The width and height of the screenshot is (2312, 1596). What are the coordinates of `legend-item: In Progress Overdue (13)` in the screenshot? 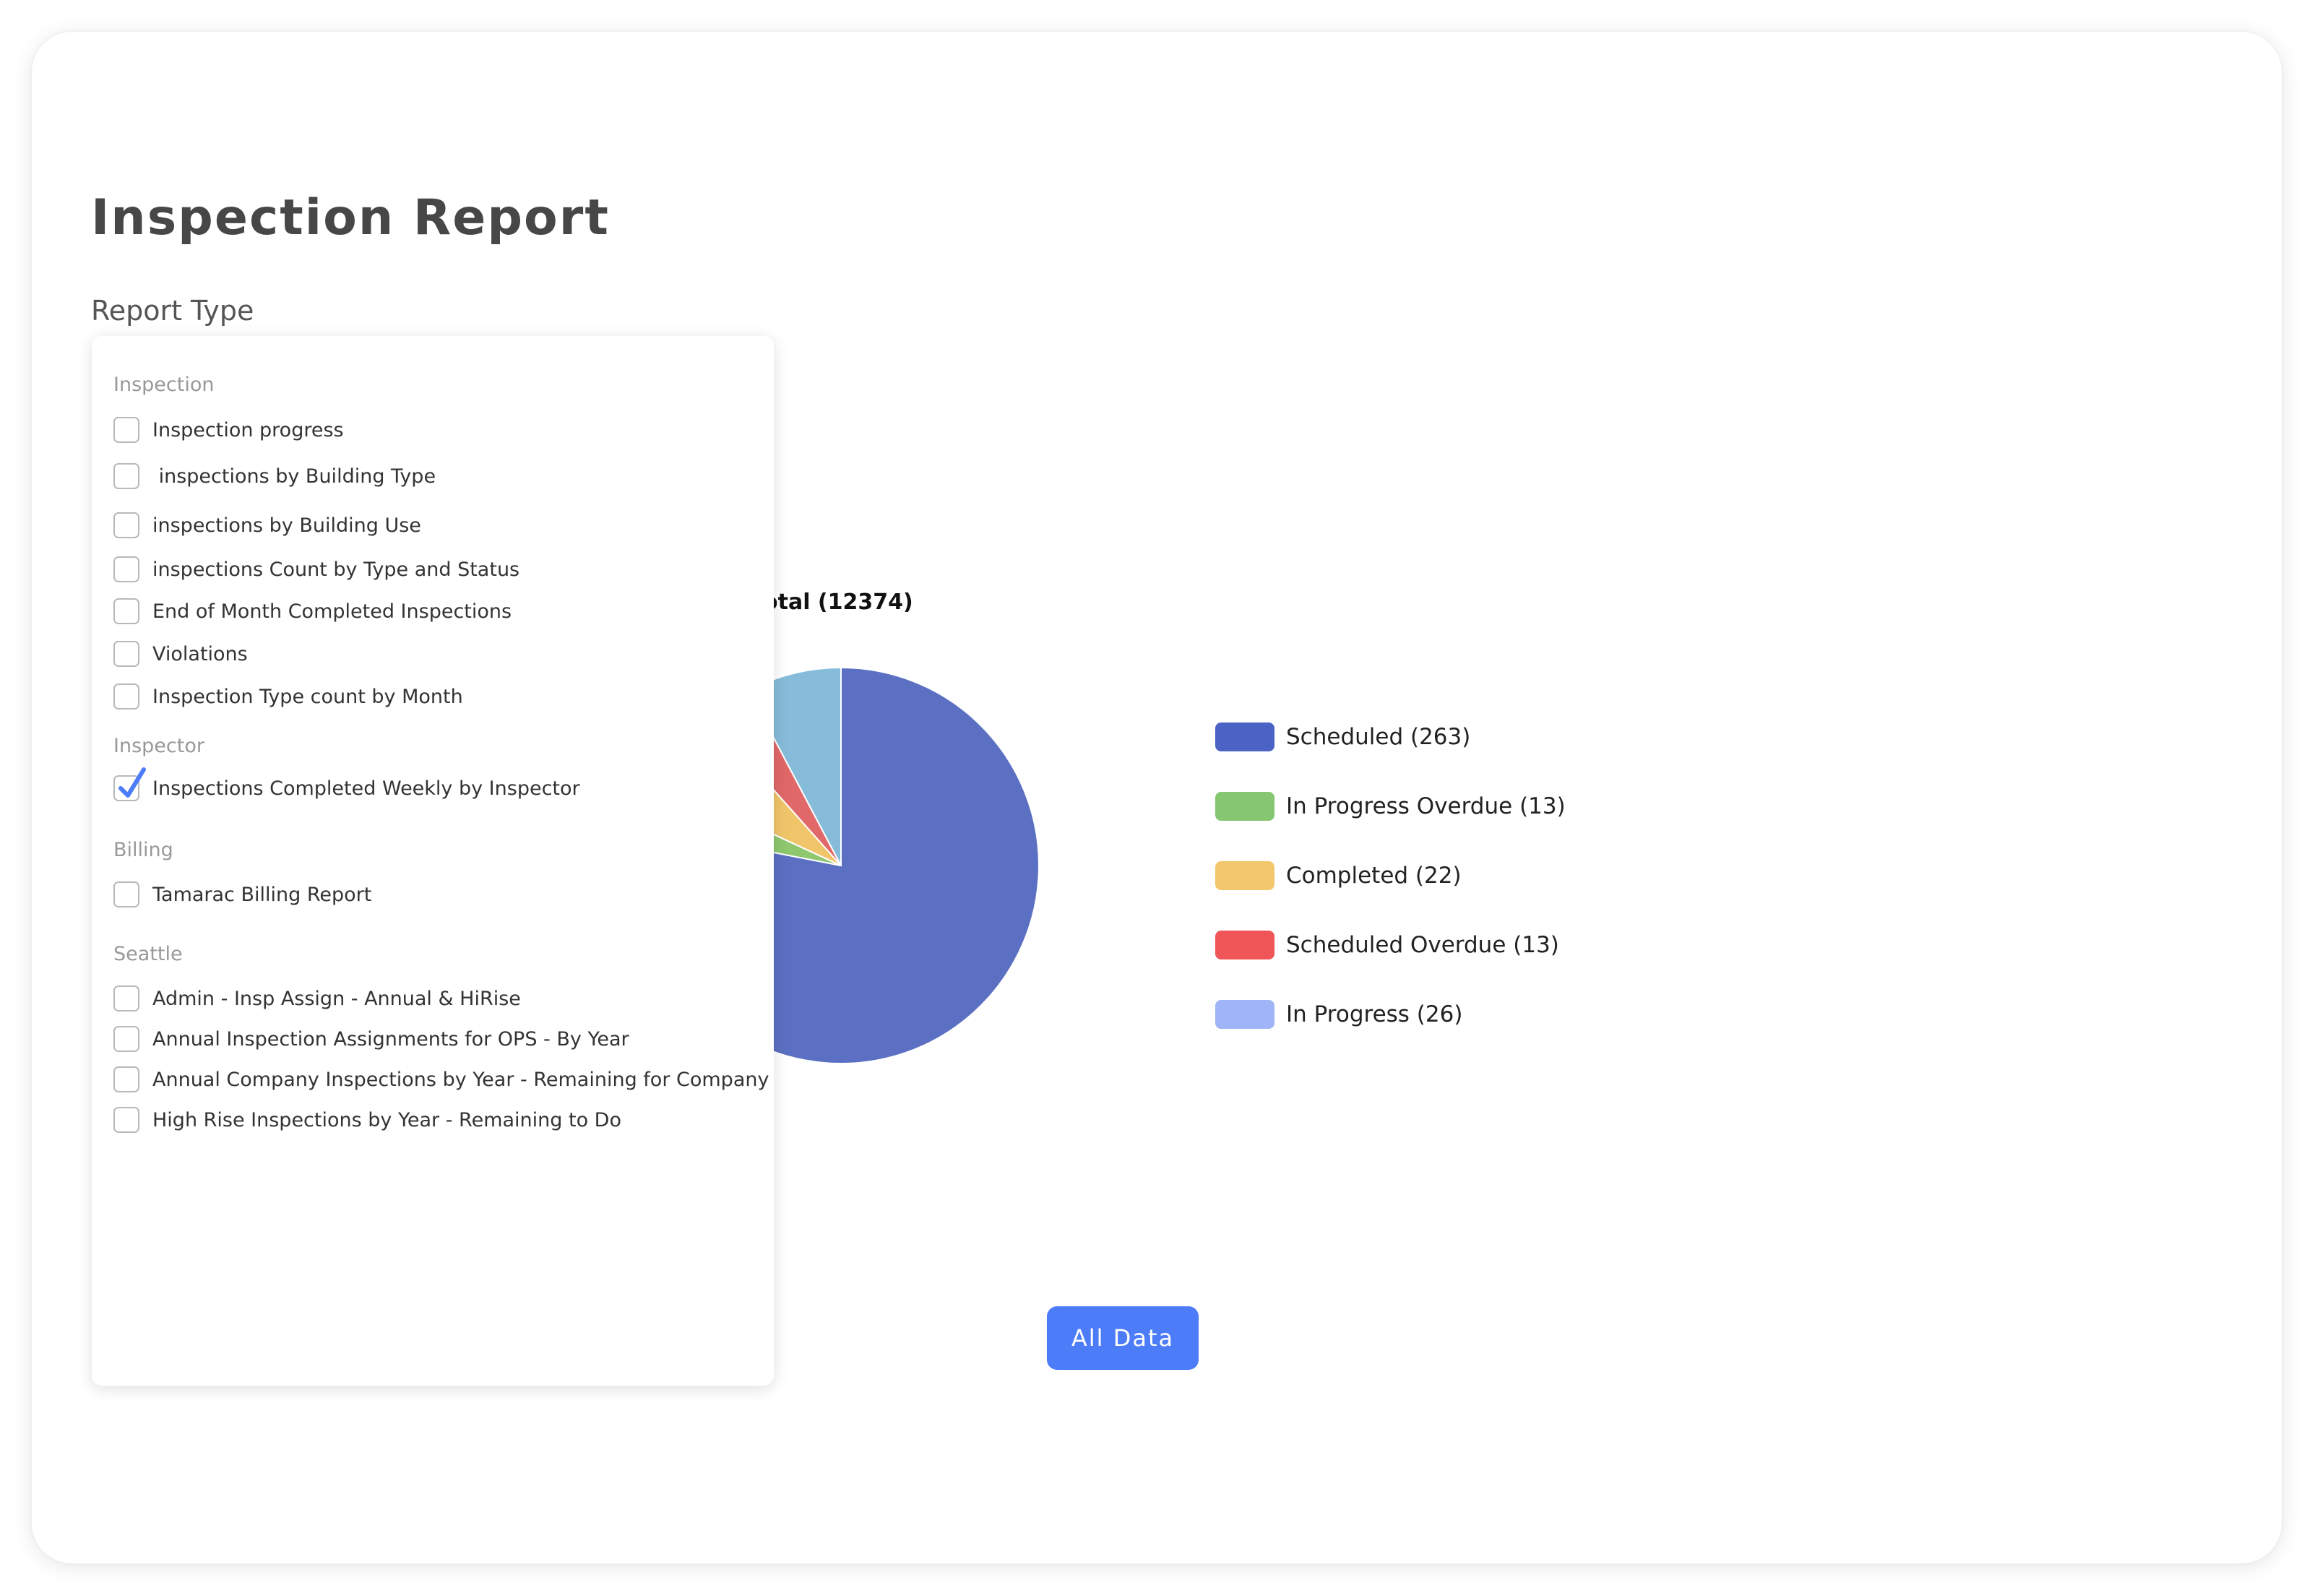 It's located at (1390, 806).